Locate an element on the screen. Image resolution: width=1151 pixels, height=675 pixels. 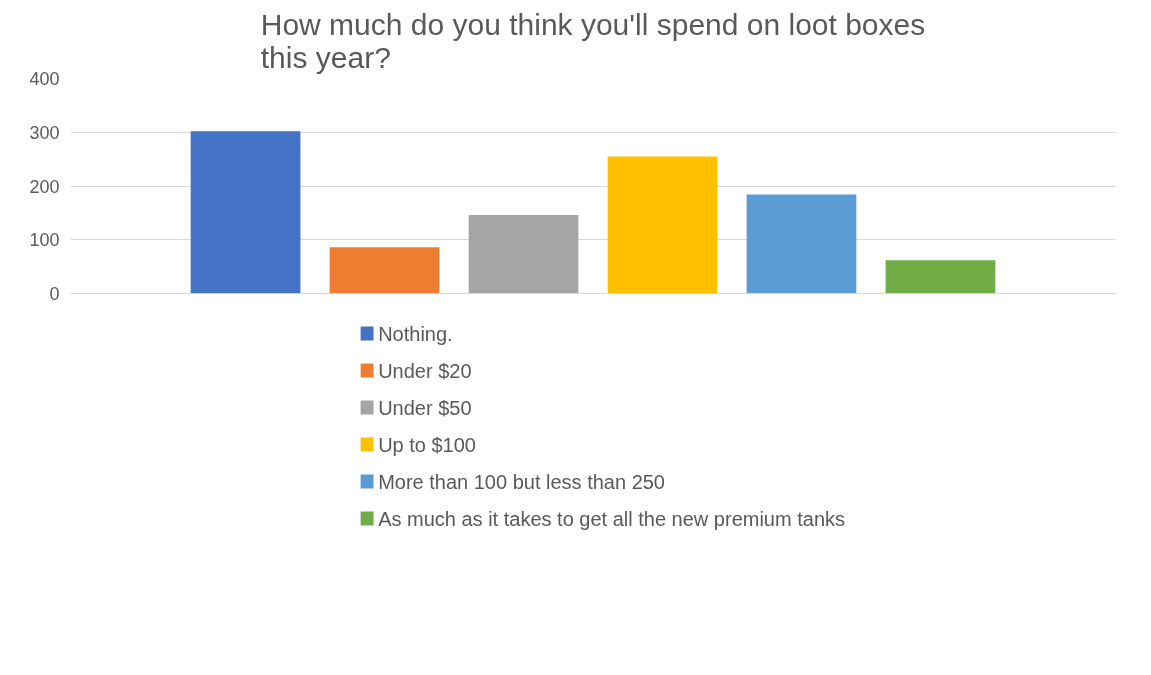
y-tick-label: 0 is located at coordinates (54, 294).